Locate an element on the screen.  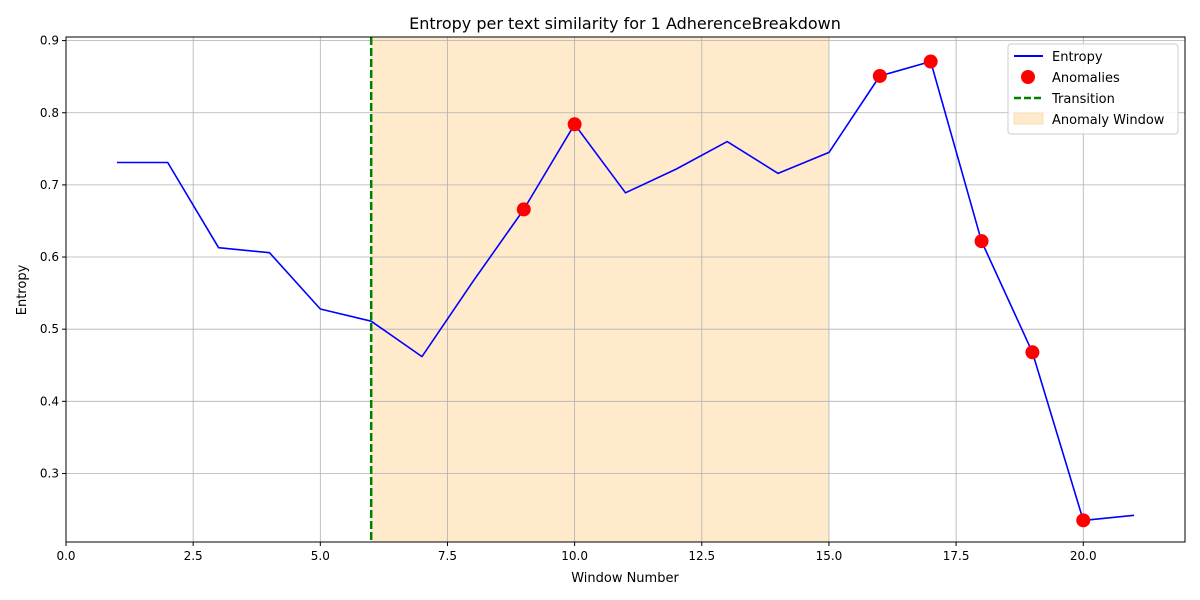
x-tick-label: 0.0 is located at coordinates (65, 556).